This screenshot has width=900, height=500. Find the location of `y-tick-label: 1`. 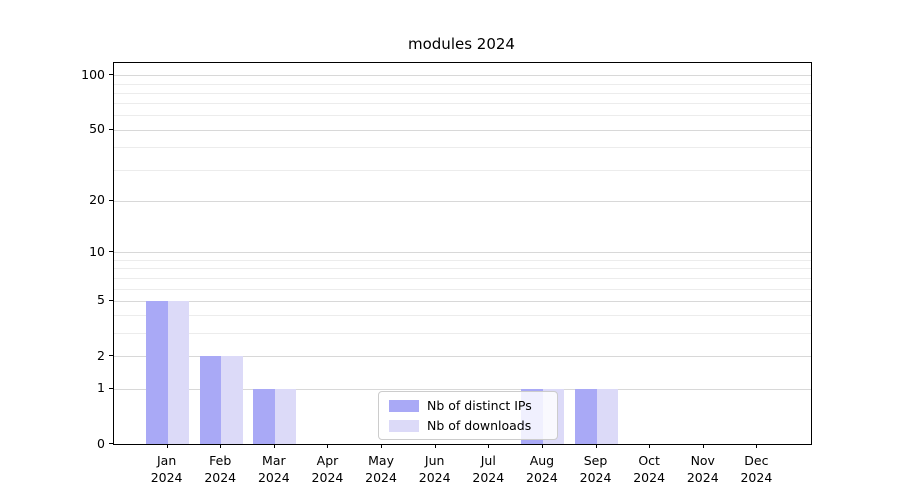

y-tick-label: 1 is located at coordinates (101, 388).